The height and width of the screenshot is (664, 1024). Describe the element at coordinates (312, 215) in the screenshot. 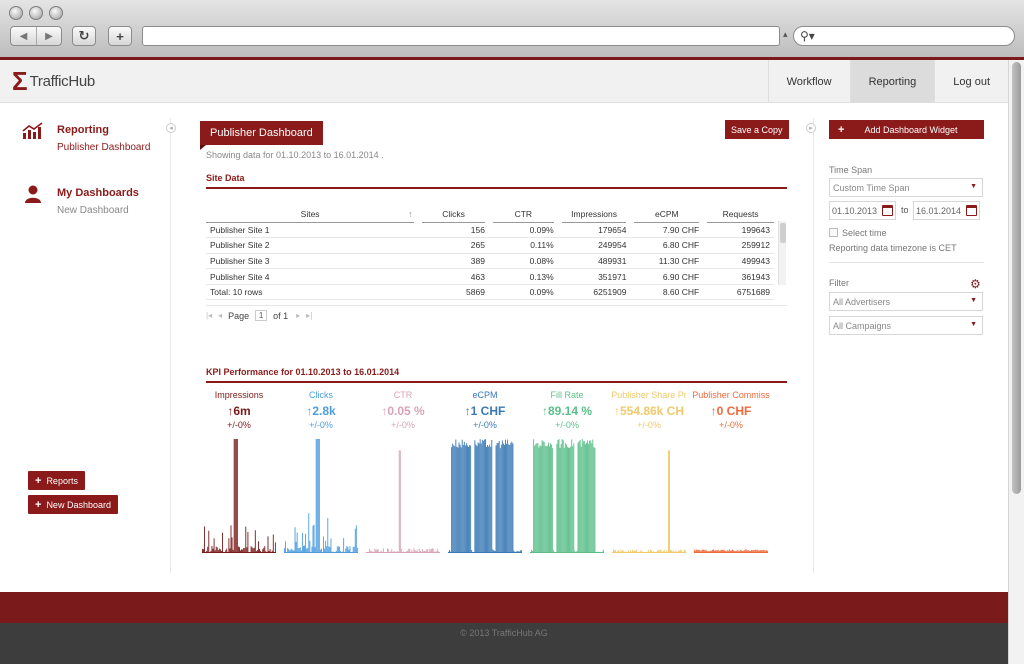

I see `column-header-sites: Sites ↑` at that location.